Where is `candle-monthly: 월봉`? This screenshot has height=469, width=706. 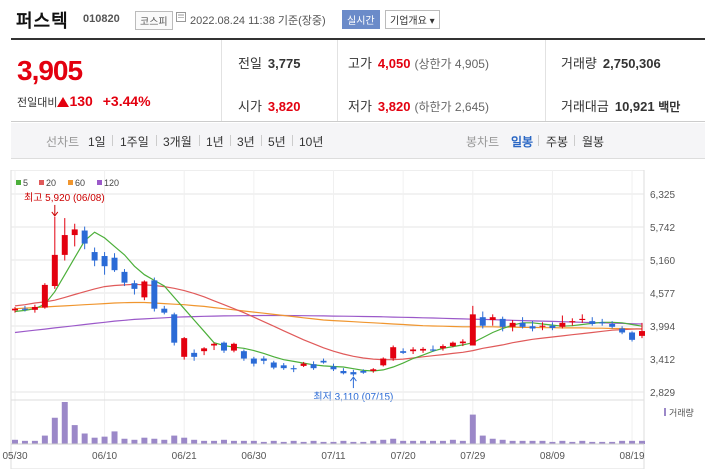 candle-monthly: 월봉 is located at coordinates (593, 142).